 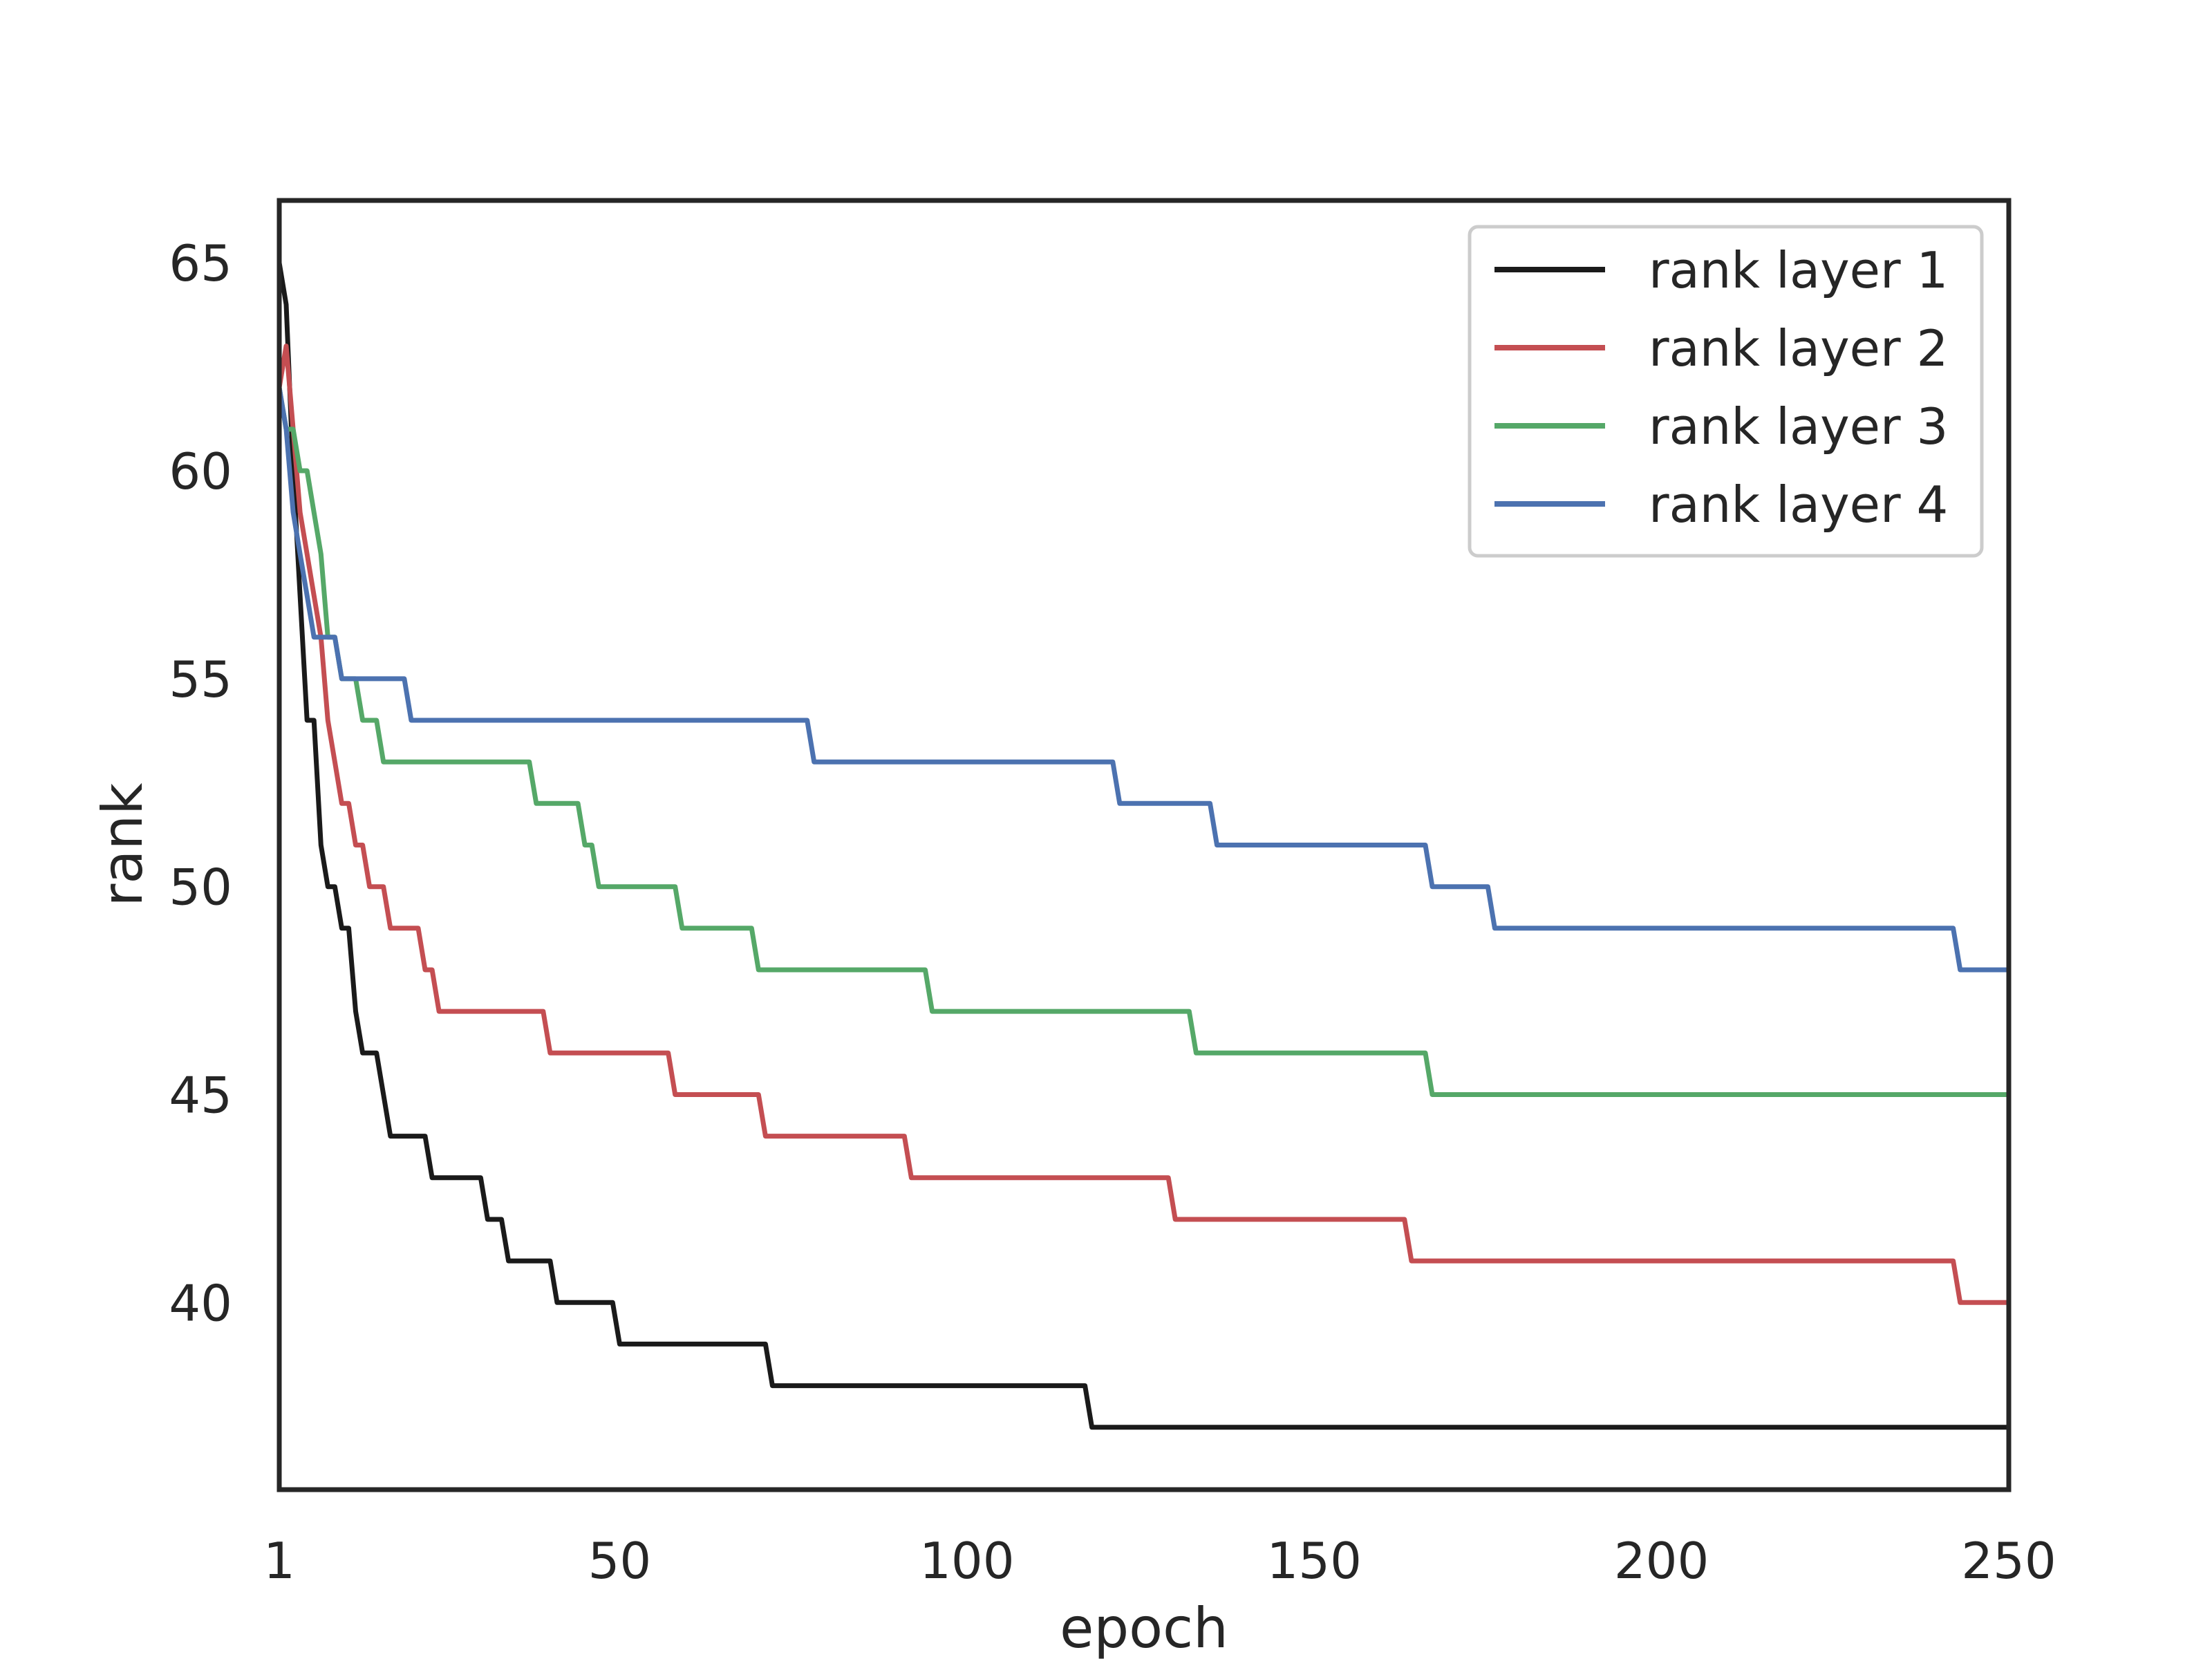 What do you see at coordinates (201, 471) in the screenshot?
I see `y-tick-label: 60` at bounding box center [201, 471].